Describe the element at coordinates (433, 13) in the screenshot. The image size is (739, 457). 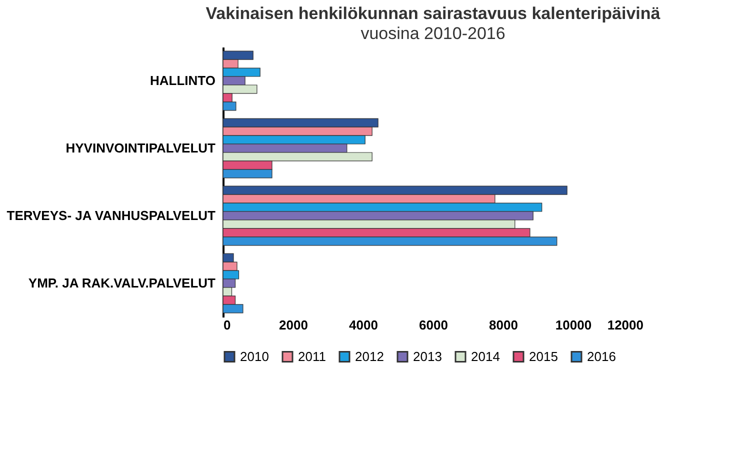
I see `chart-title: Vakinaisen henkilökunnan sairastavuus kalenteripäivinä` at that location.